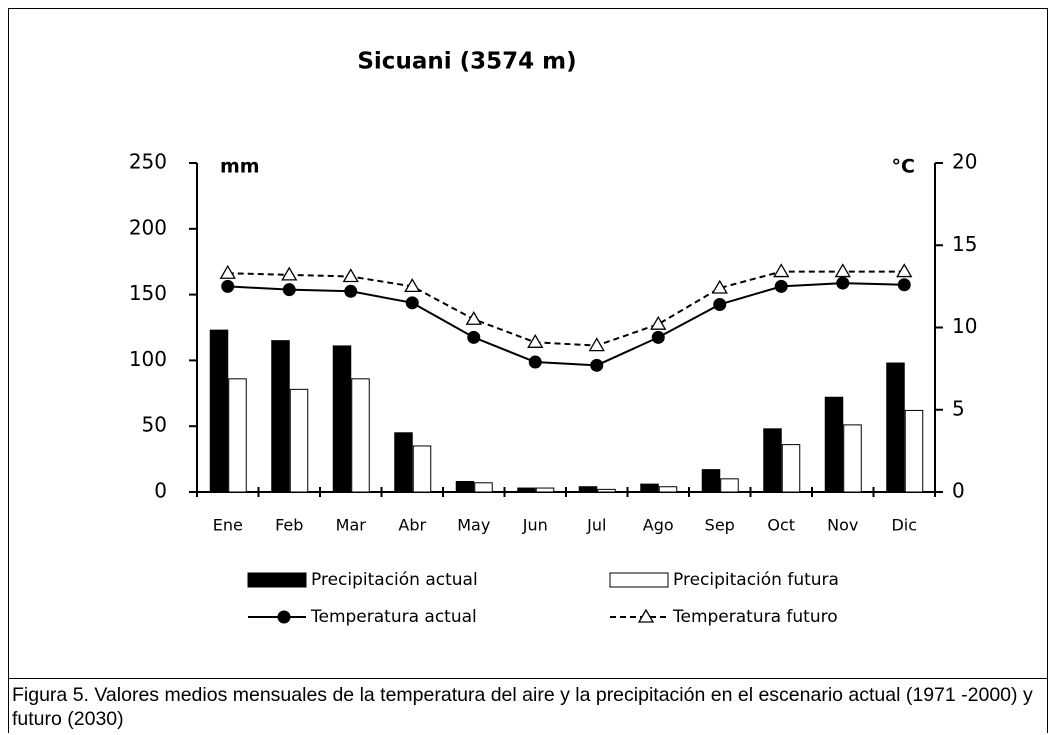 The height and width of the screenshot is (735, 1056). I want to click on y-tick-label: 0, so click(160, 491).